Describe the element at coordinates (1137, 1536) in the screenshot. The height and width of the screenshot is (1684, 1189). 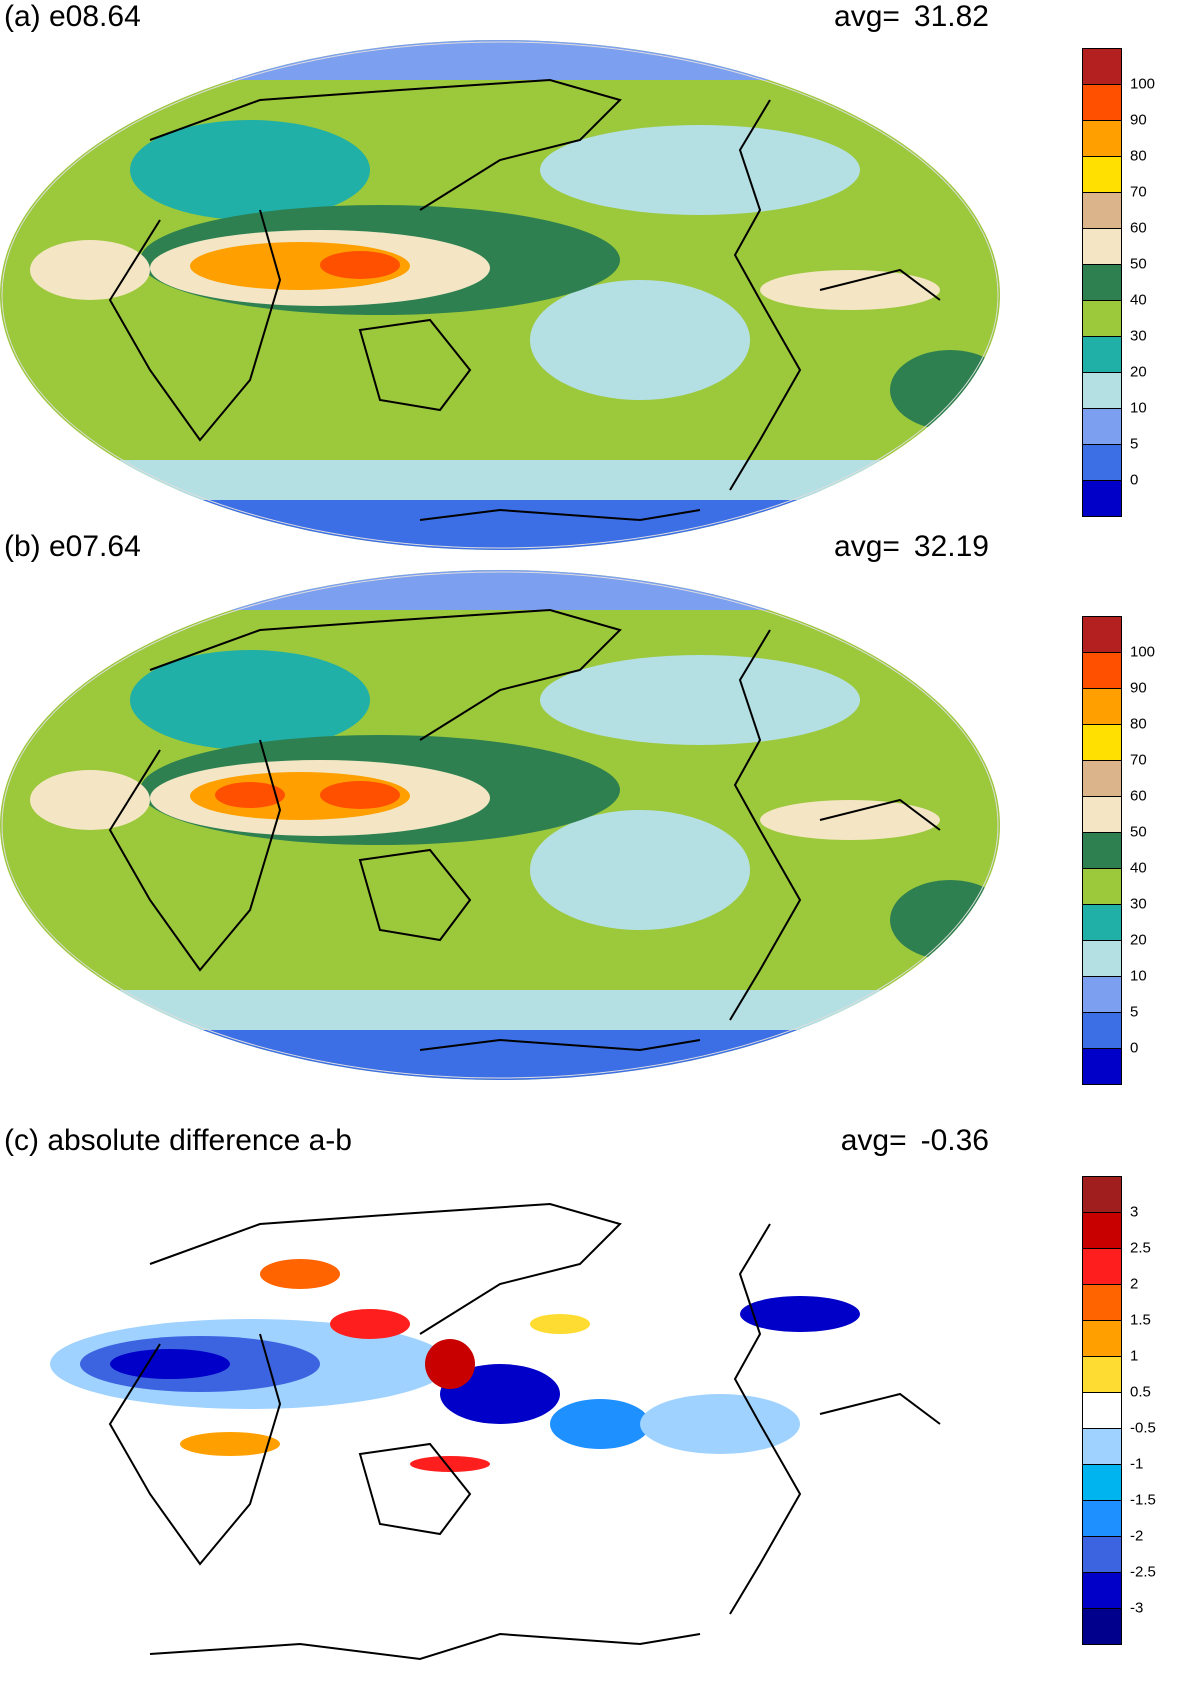
I see `colorbar-tick-label: -2` at that location.